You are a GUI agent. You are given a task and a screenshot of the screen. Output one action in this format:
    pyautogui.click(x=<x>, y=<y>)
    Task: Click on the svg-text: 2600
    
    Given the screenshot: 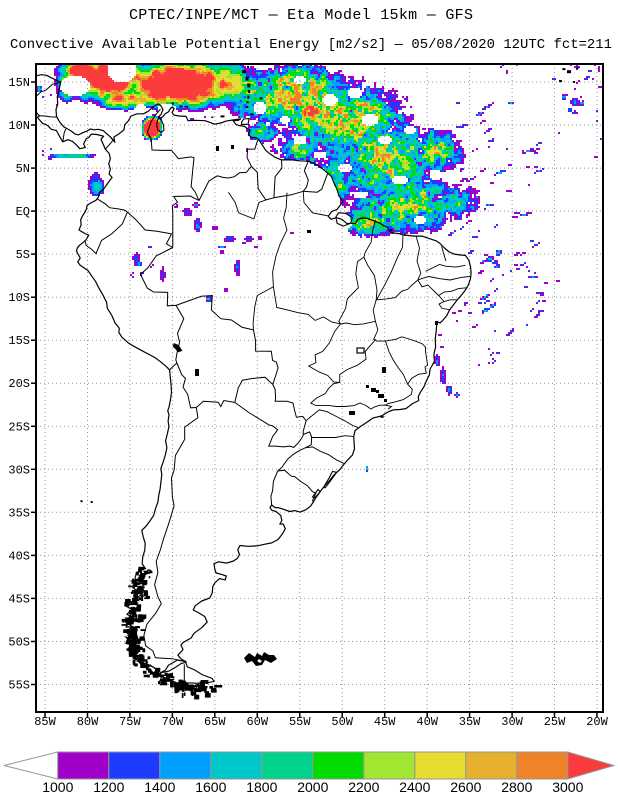 What is the action you would take?
    pyautogui.click(x=465, y=787)
    